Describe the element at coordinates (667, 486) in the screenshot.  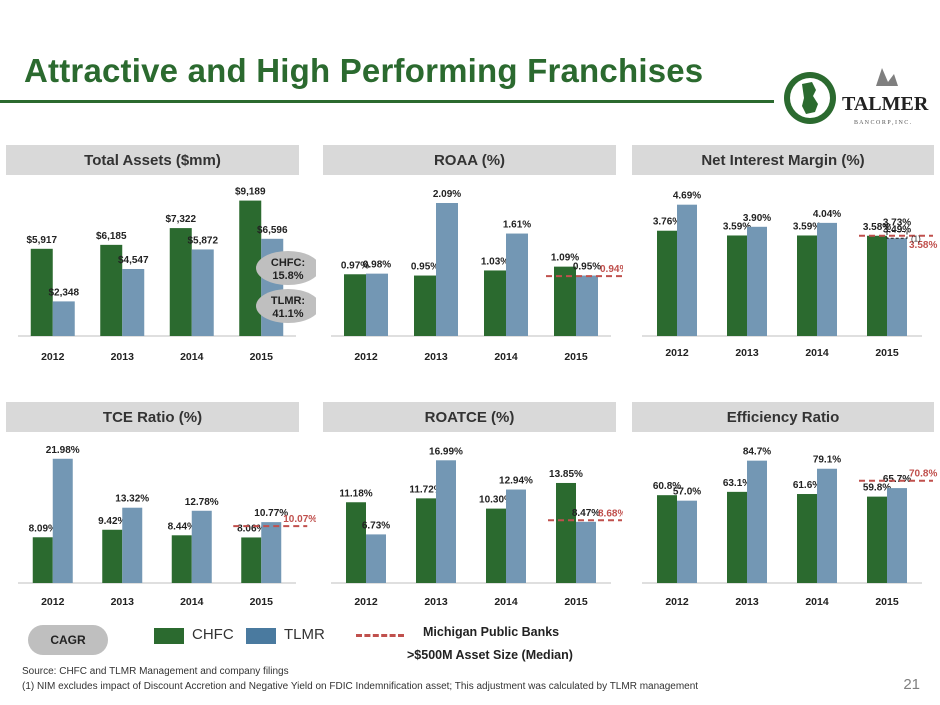
I see `data-label-chfc-2012: 60.8%` at that location.